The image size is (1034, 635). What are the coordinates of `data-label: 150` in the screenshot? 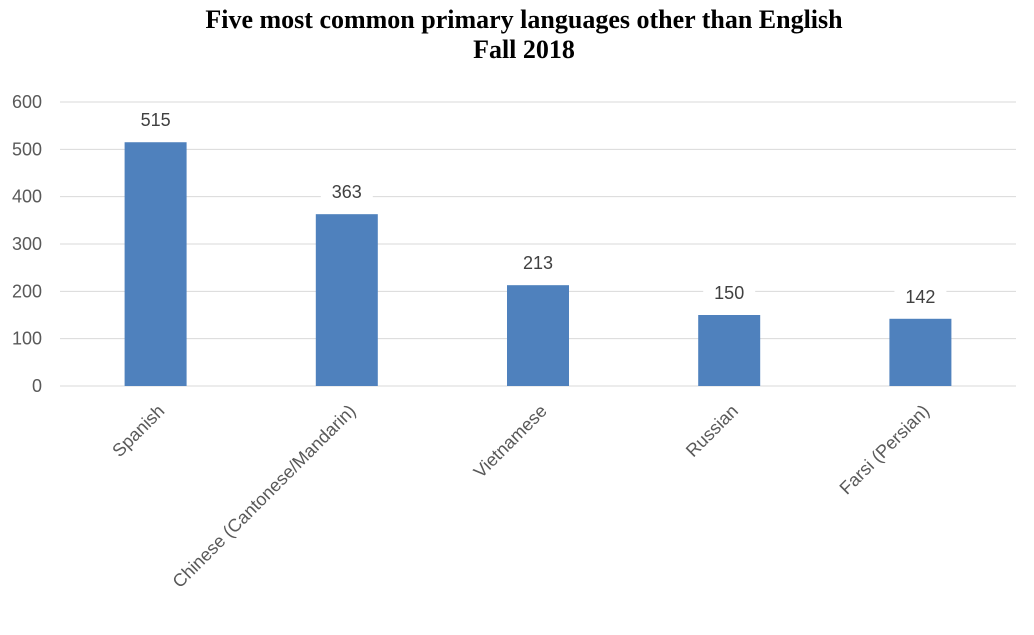 It's located at (729, 293).